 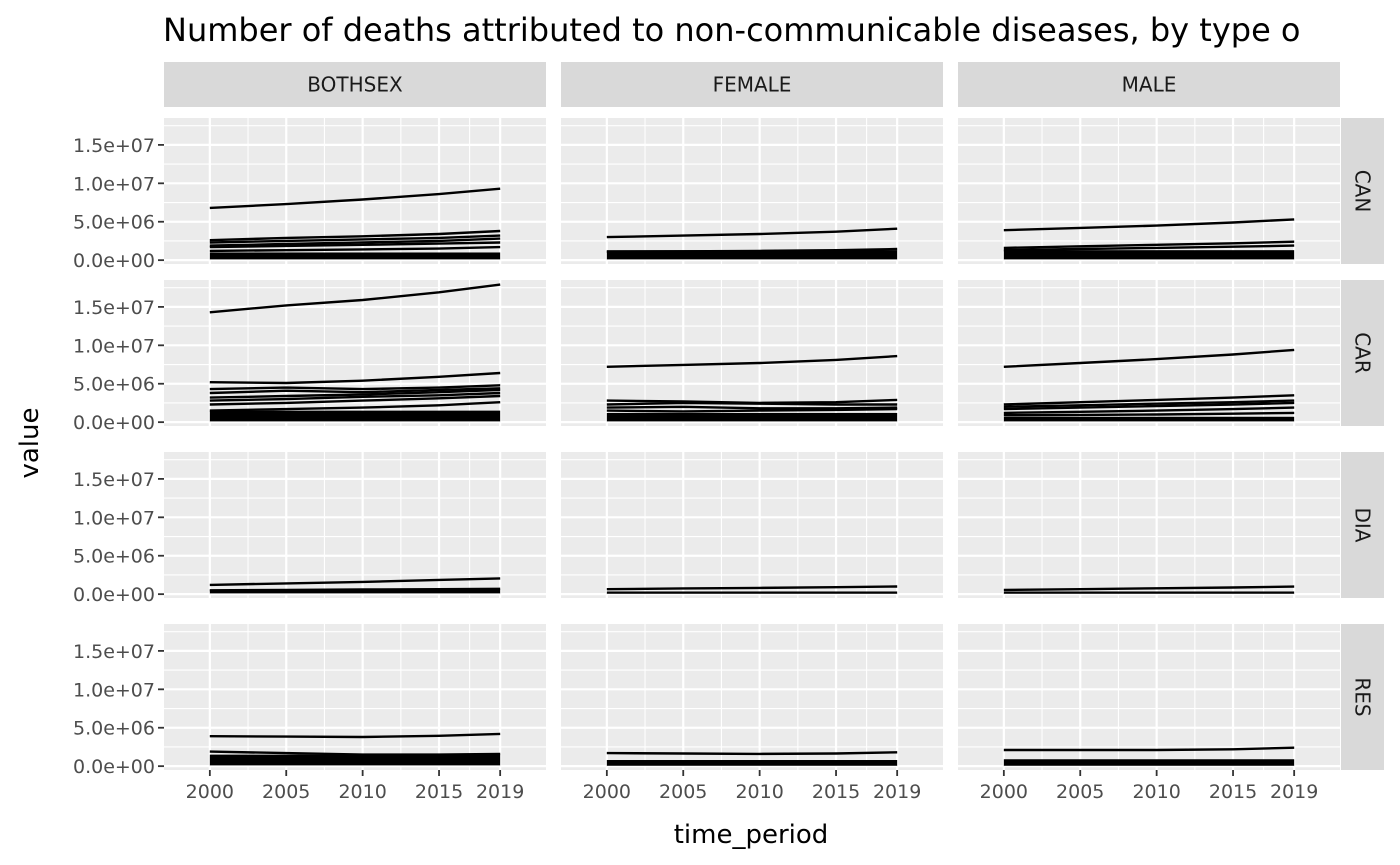 I want to click on panel-lines-male-dia, so click(x=1149, y=589).